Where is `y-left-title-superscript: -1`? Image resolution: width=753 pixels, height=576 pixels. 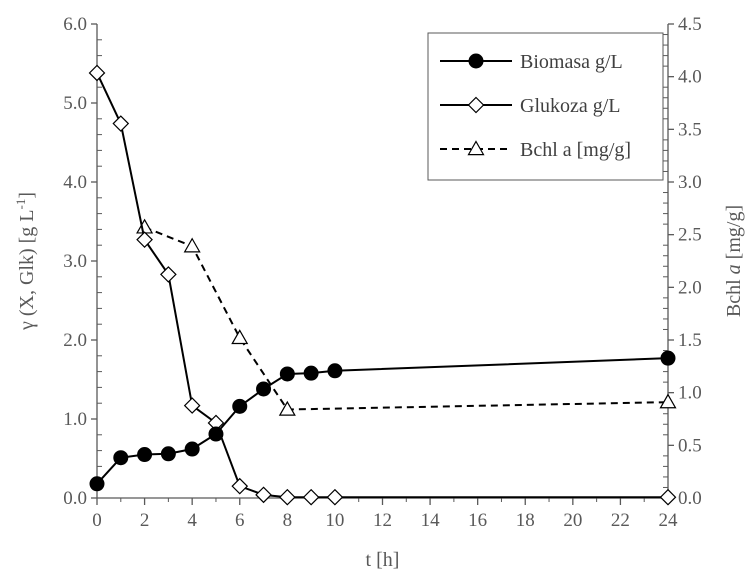 y-left-title-superscript: -1 is located at coordinates (20, 204).